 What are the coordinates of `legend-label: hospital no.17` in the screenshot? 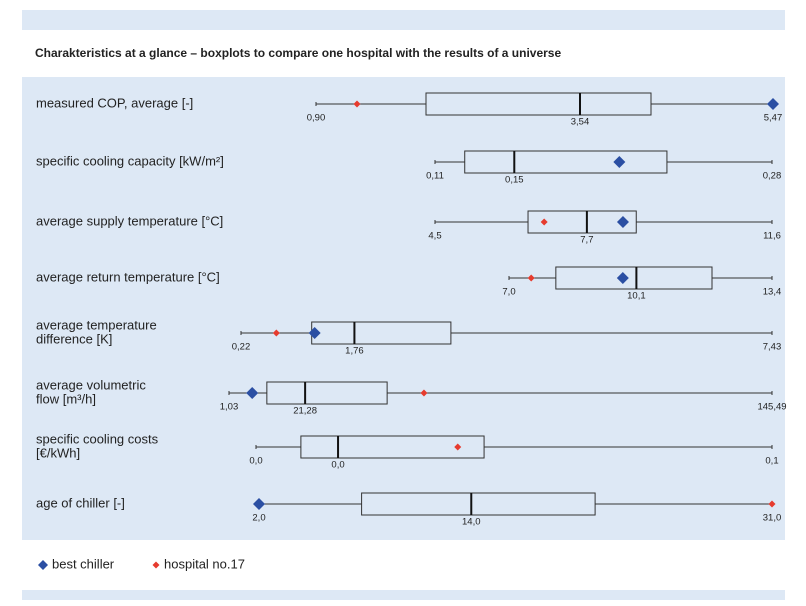 It's located at (204, 563).